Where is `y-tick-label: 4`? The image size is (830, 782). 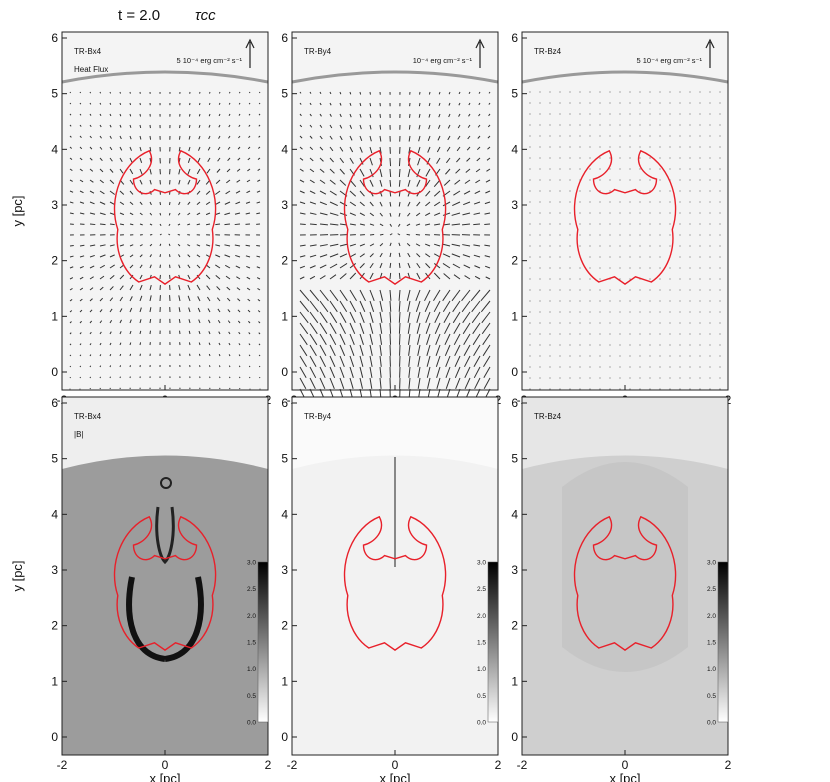
y-tick-label: 4 is located at coordinates (514, 514).